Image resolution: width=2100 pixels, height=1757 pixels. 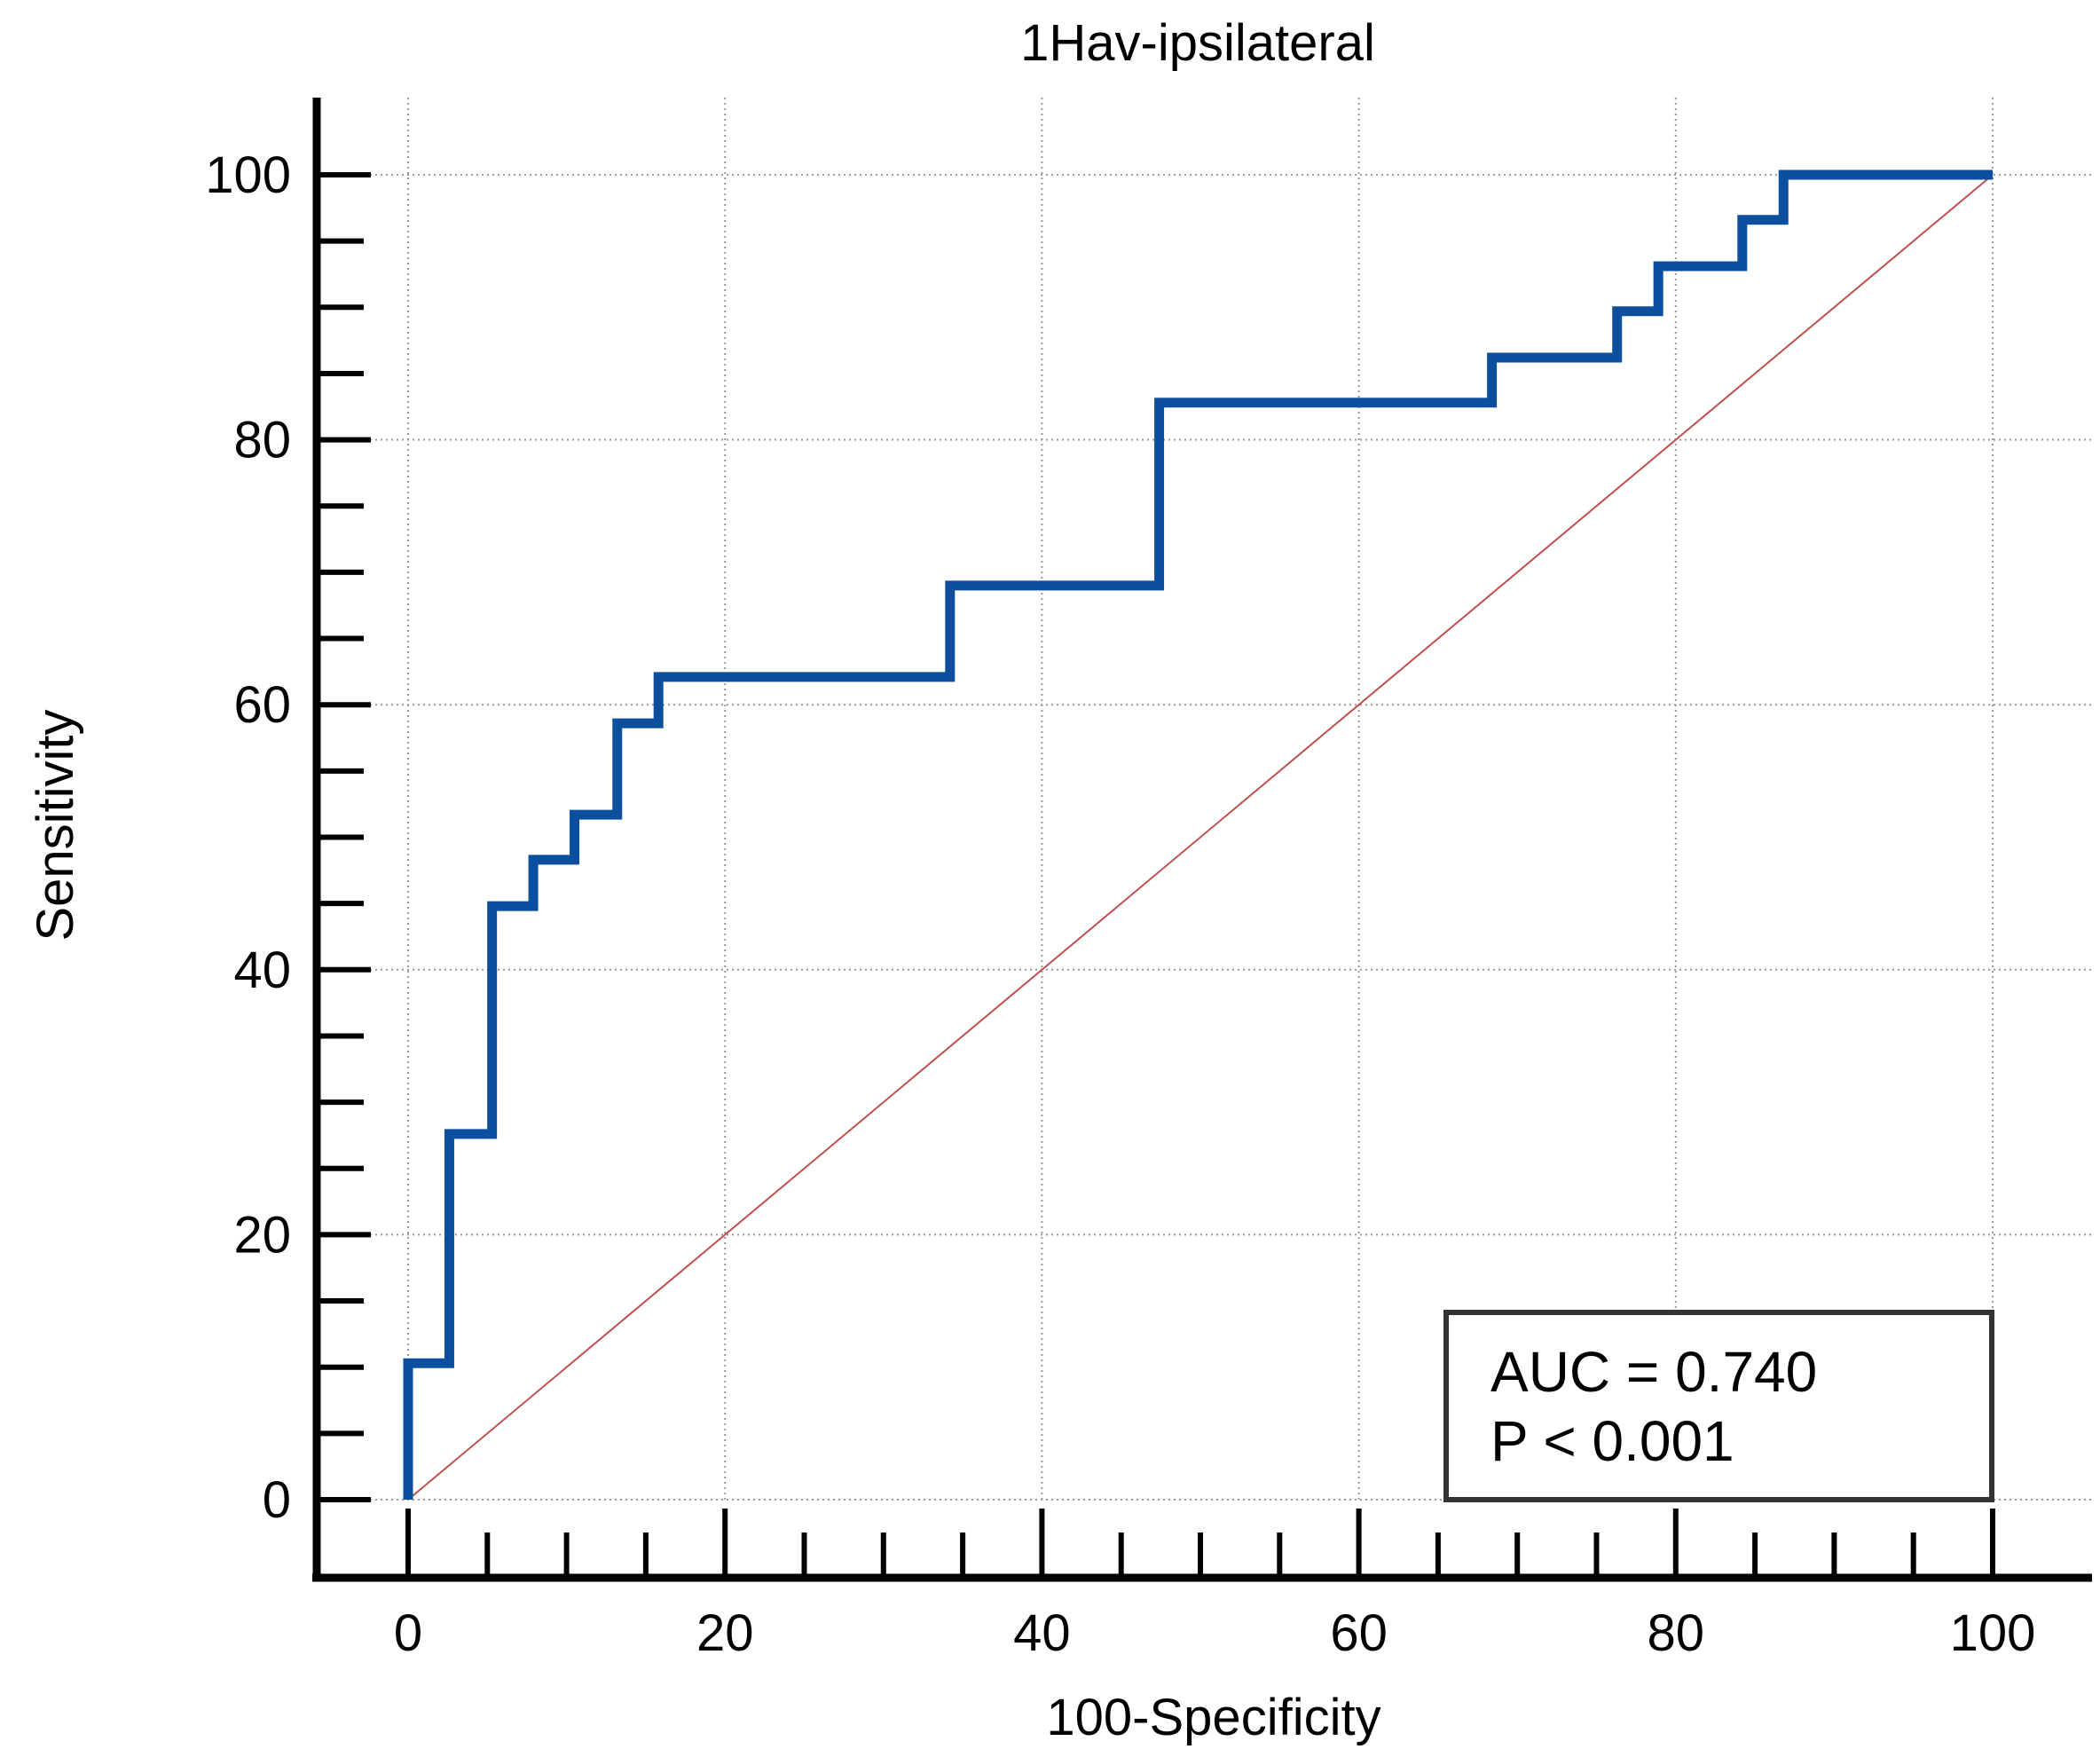 What do you see at coordinates (1612, 1441) in the screenshot?
I see `p-value-text: P < 0.001` at bounding box center [1612, 1441].